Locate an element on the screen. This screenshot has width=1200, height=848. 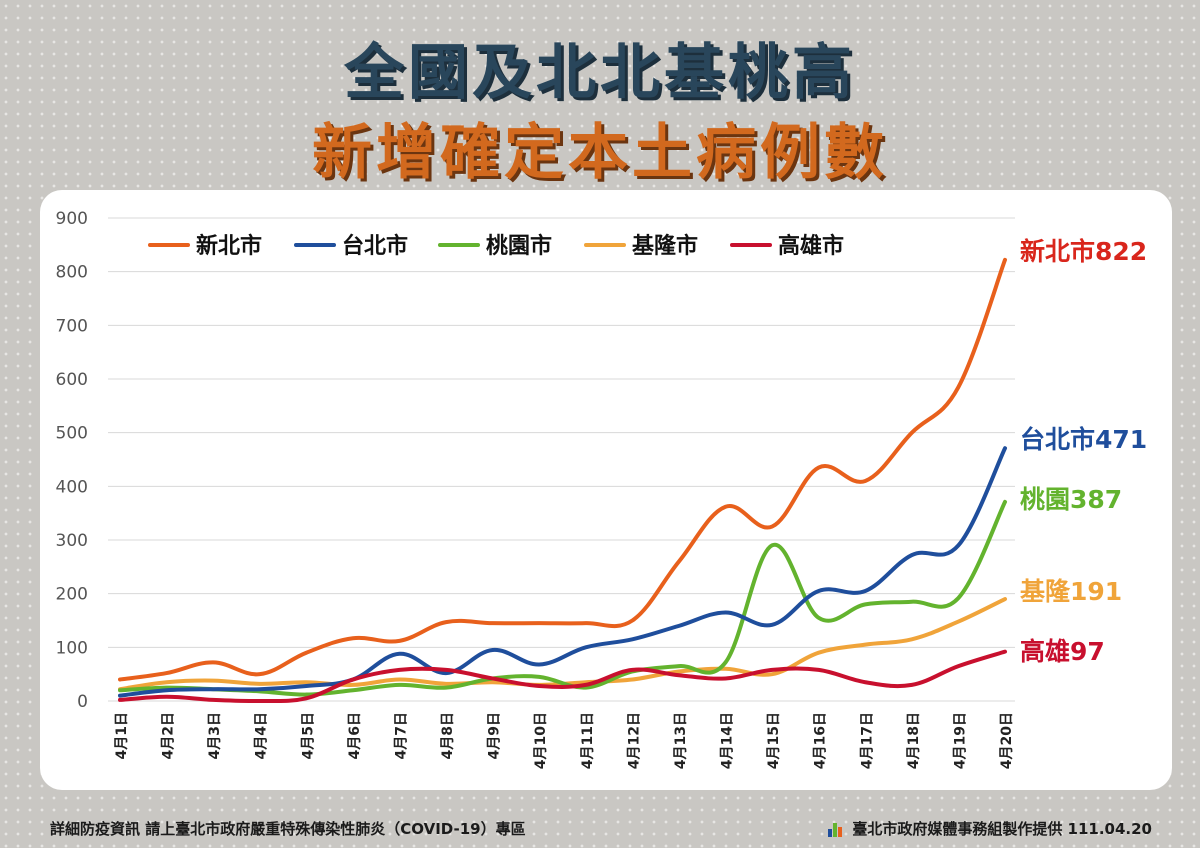
y-tick-label: 100 is located at coordinates (72, 648).